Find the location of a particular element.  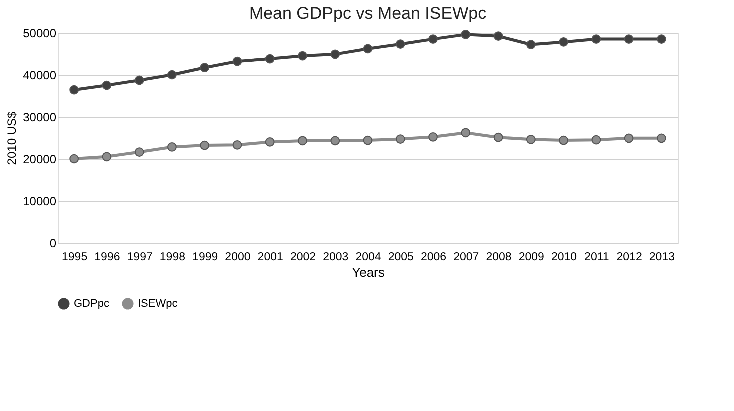

y-tick-label: 30000 is located at coordinates (40, 117).